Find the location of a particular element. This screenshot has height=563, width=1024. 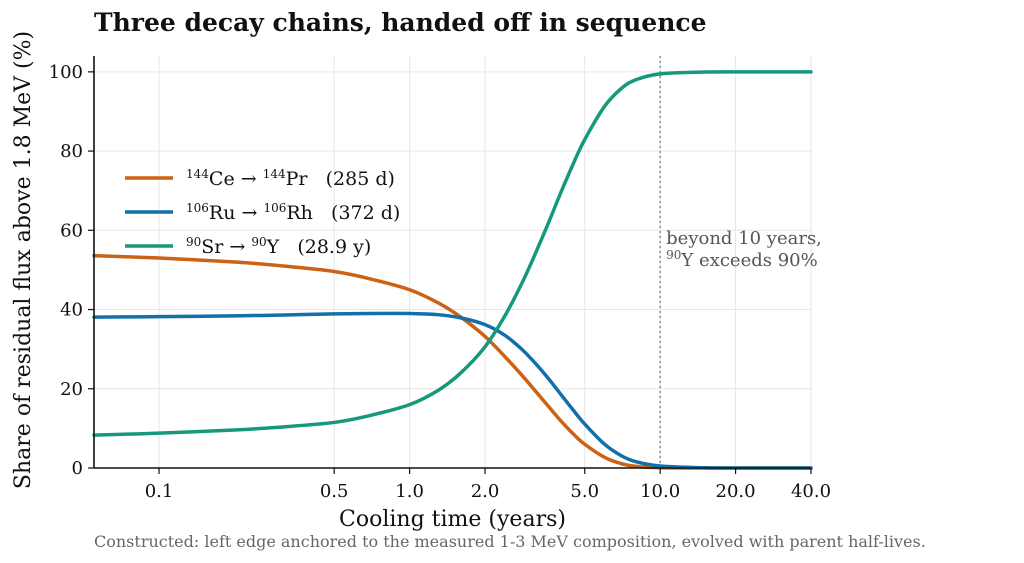

legend-entry-0-text-3: (285 d) is located at coordinates (350, 179).